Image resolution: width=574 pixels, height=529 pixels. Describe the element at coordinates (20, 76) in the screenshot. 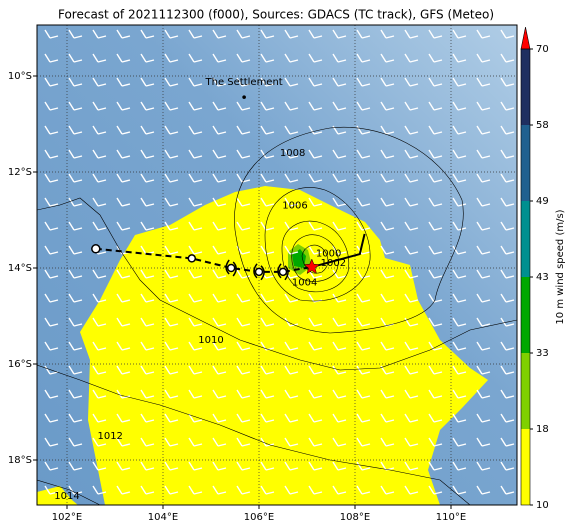

I see `y-tick-label: 10°S` at that location.